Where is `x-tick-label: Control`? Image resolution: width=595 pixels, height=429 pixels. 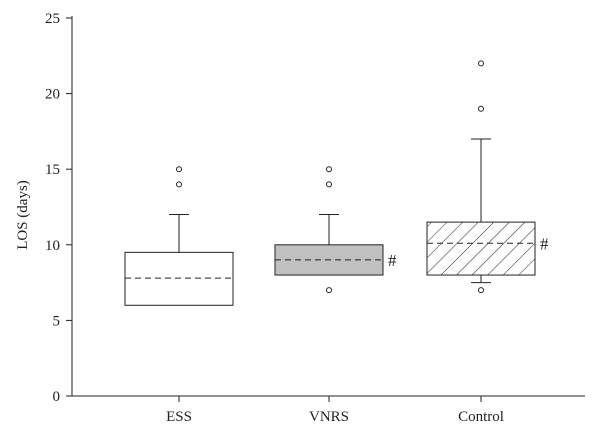
x-tick-label: Control is located at coordinates (481, 417).